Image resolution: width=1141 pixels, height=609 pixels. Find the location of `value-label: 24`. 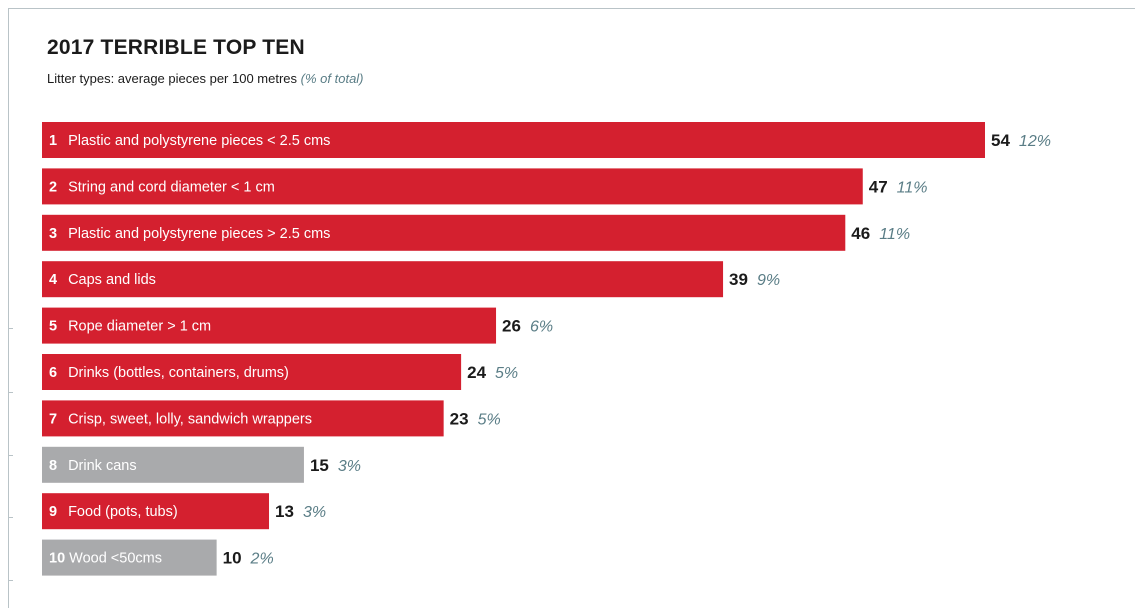

value-label: 24 is located at coordinates (476, 372).